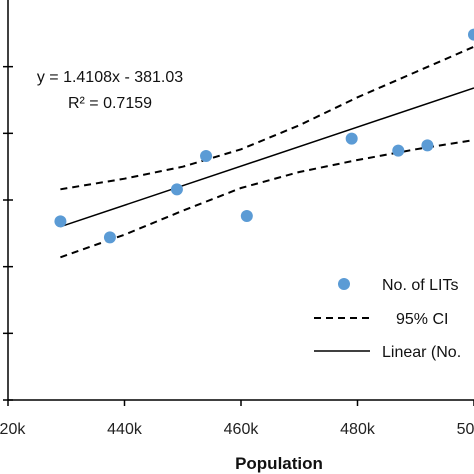 The width and height of the screenshot is (474, 474). What do you see at coordinates (110, 77) in the screenshot?
I see `trendline-equation: y = 1.4108x - 381.03` at bounding box center [110, 77].